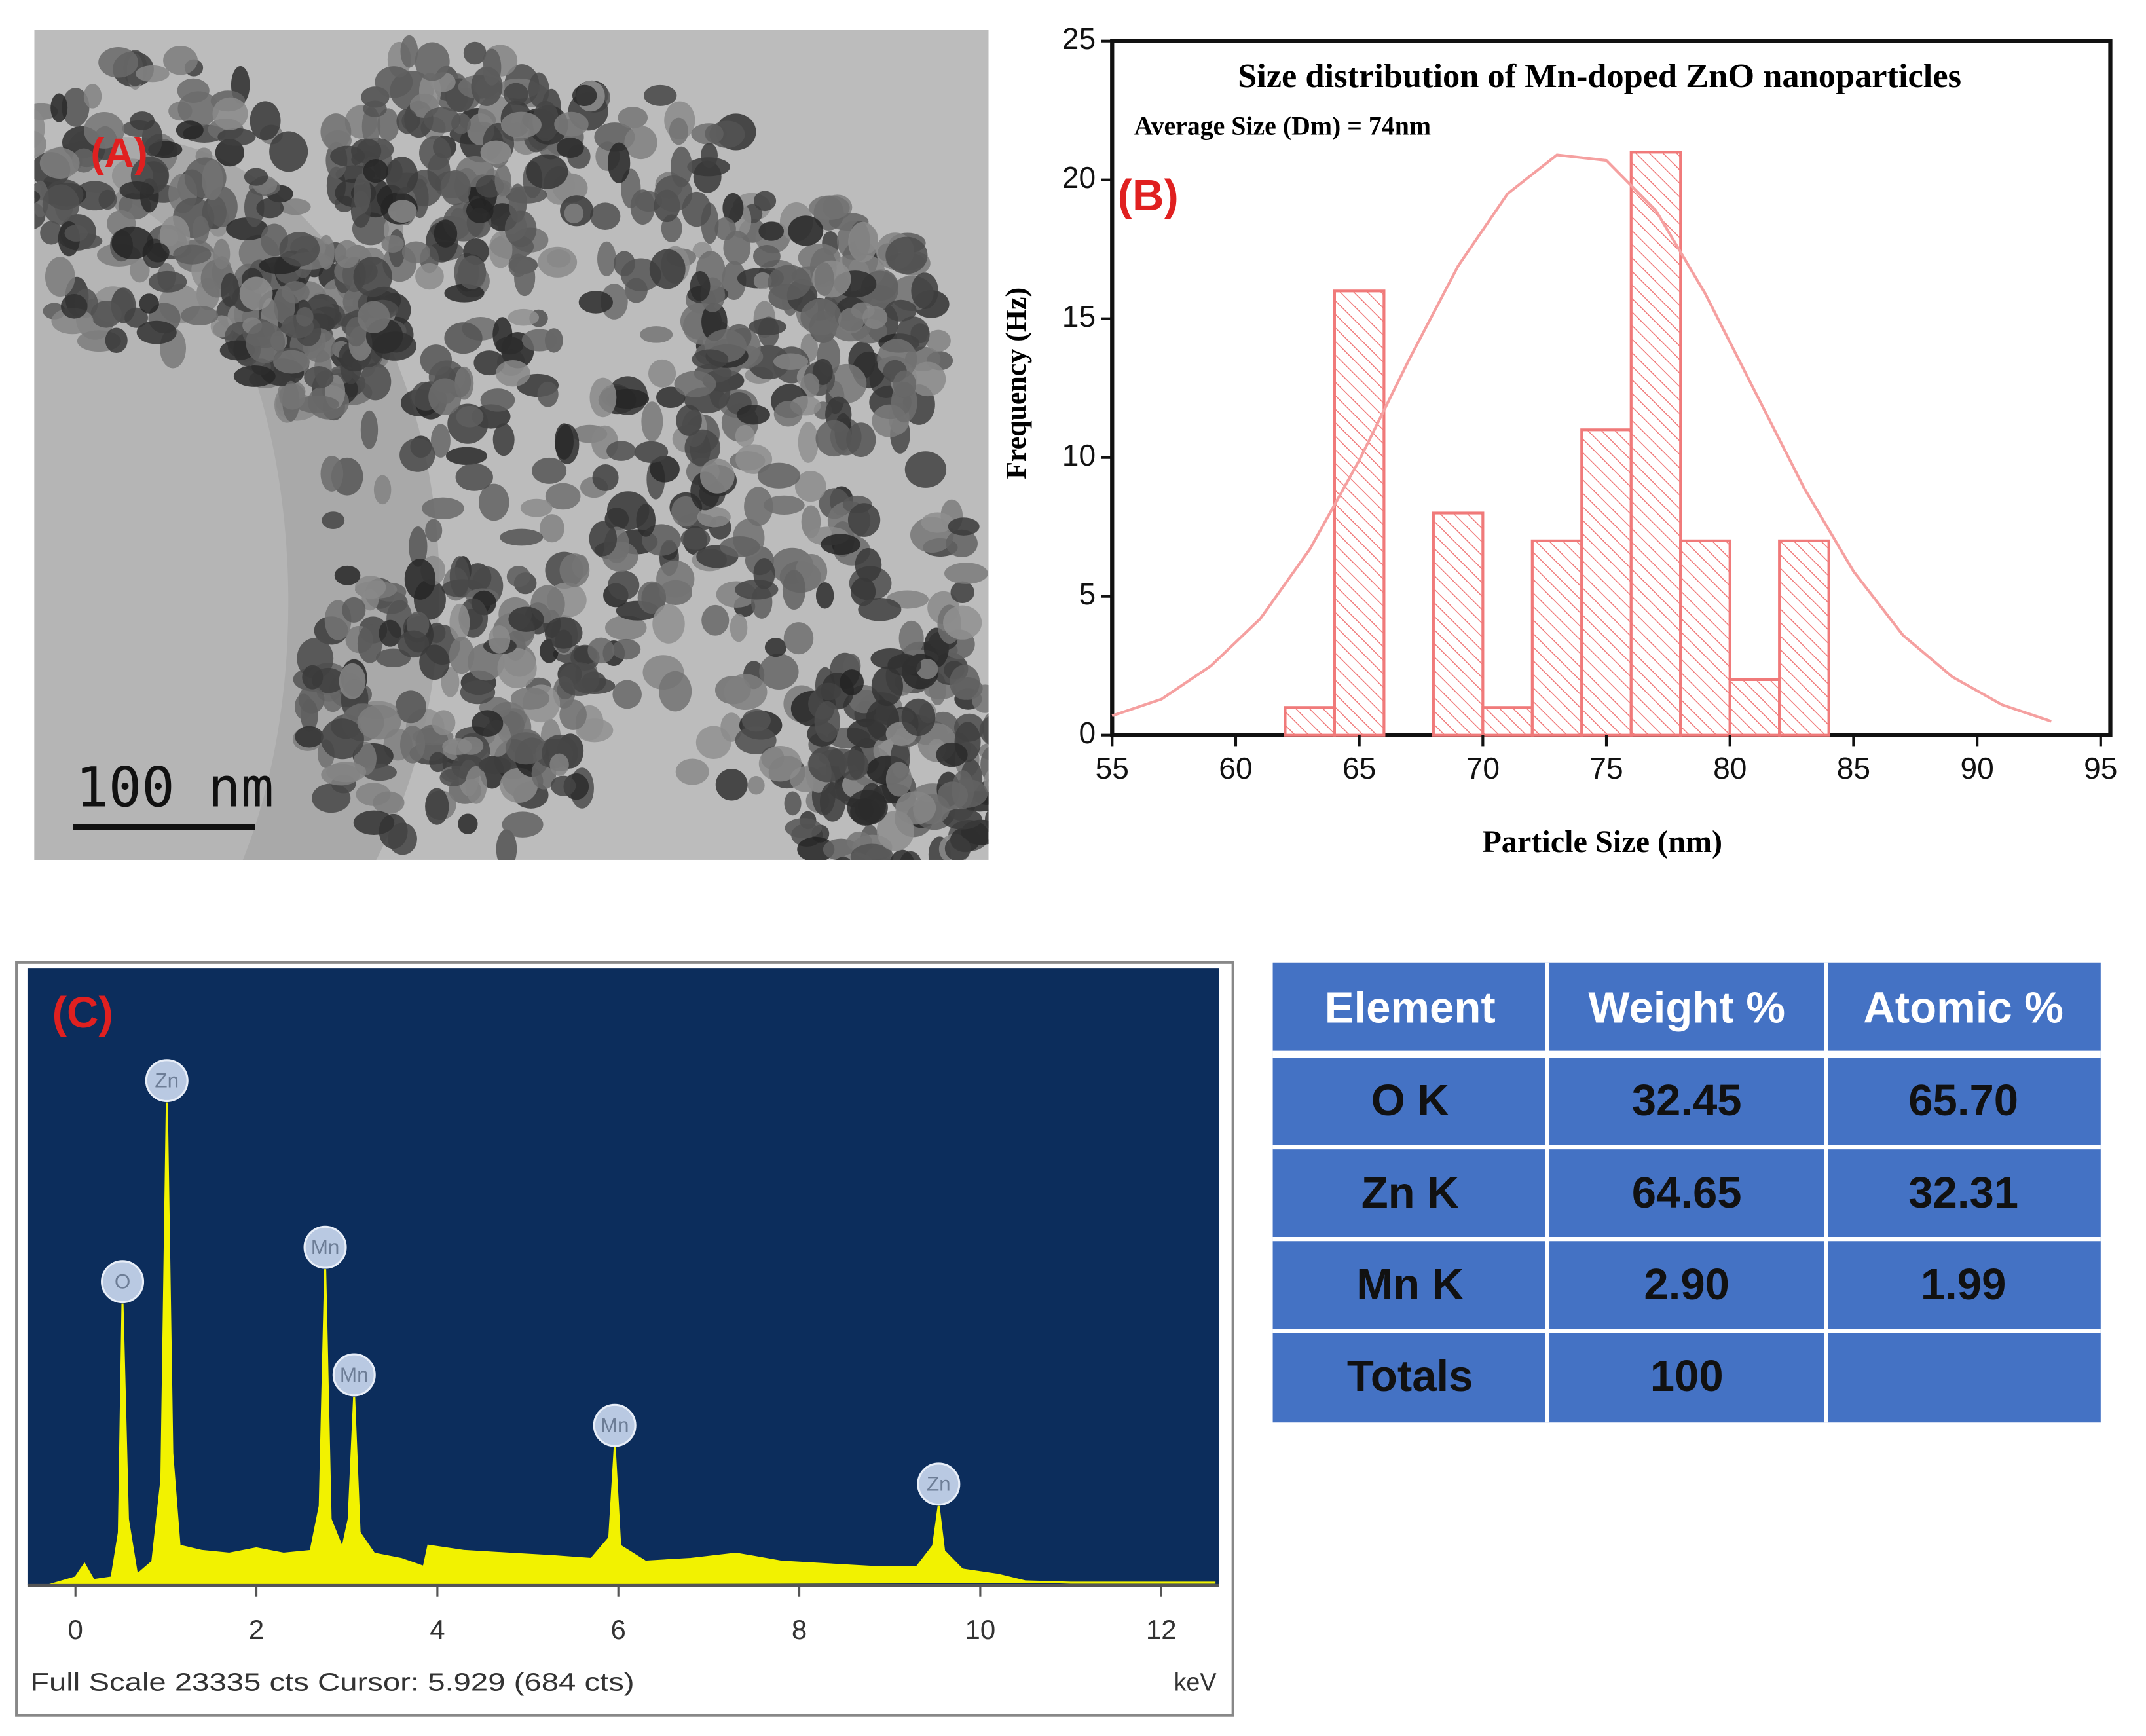 The image size is (2146, 1736). Describe the element at coordinates (1410, 1100) in the screenshot. I see `table-cell: O K` at that location.